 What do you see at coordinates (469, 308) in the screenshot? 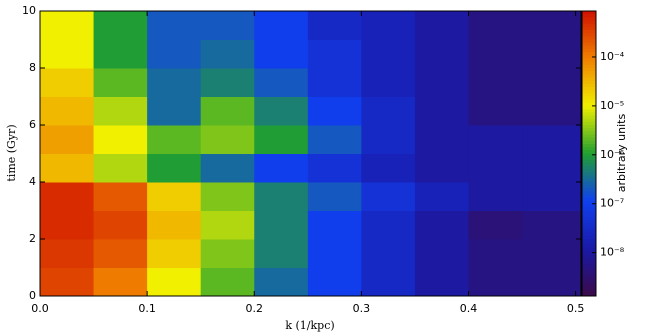
I see `x-tick-label: 0.4` at bounding box center [469, 308].